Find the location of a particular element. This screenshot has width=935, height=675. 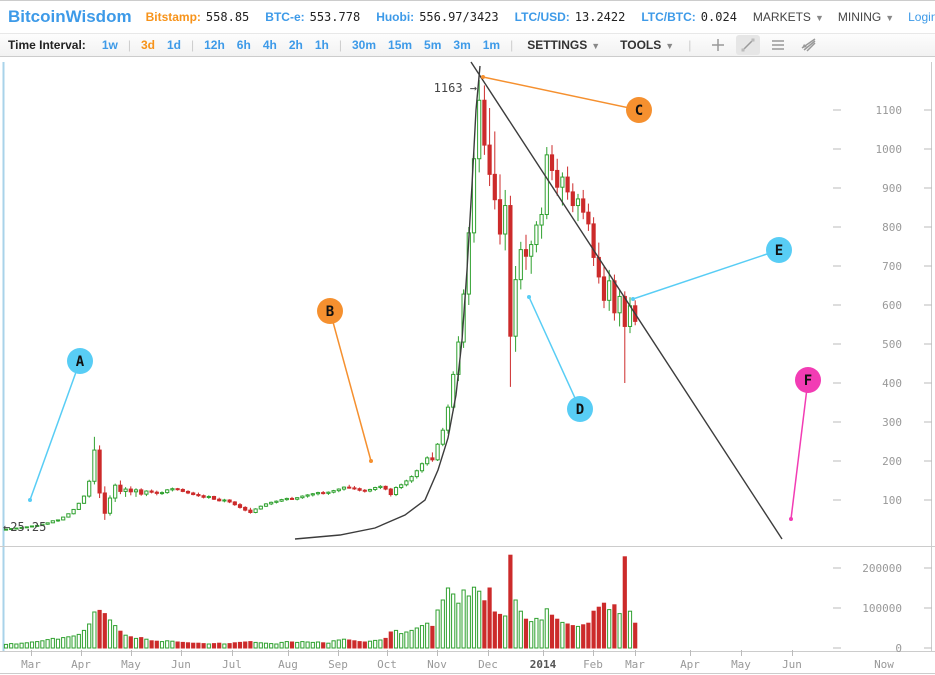

ticker-huobi: Huobi: 556.97/3423 is located at coordinates (437, 17).